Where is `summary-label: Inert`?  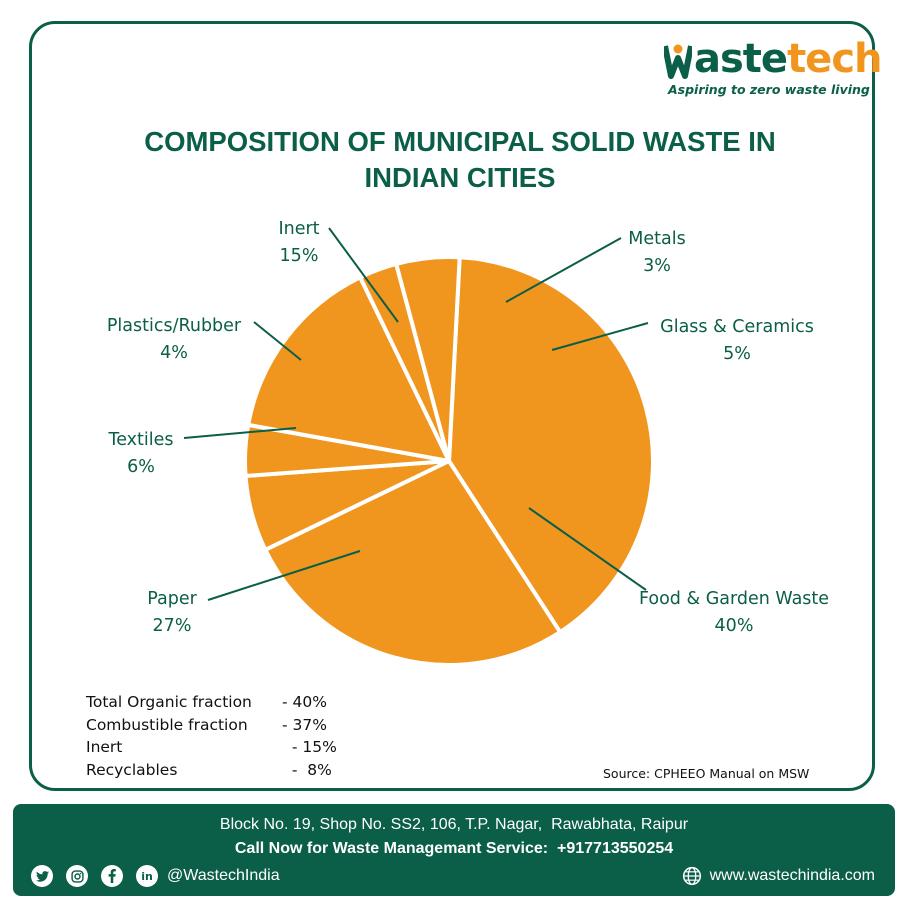
summary-label: Inert is located at coordinates (104, 747).